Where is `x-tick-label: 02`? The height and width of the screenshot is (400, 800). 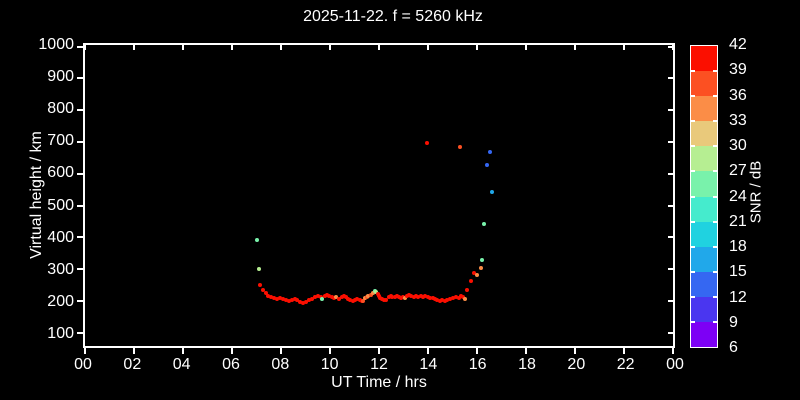
x-tick-label: 02 is located at coordinates (132, 364).